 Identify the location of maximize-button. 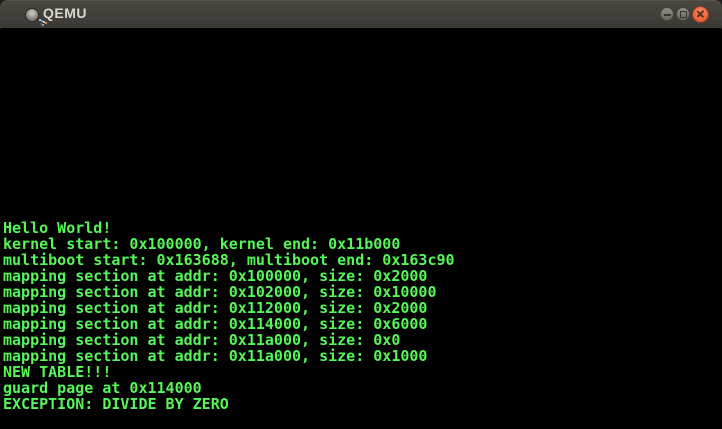
(683, 14).